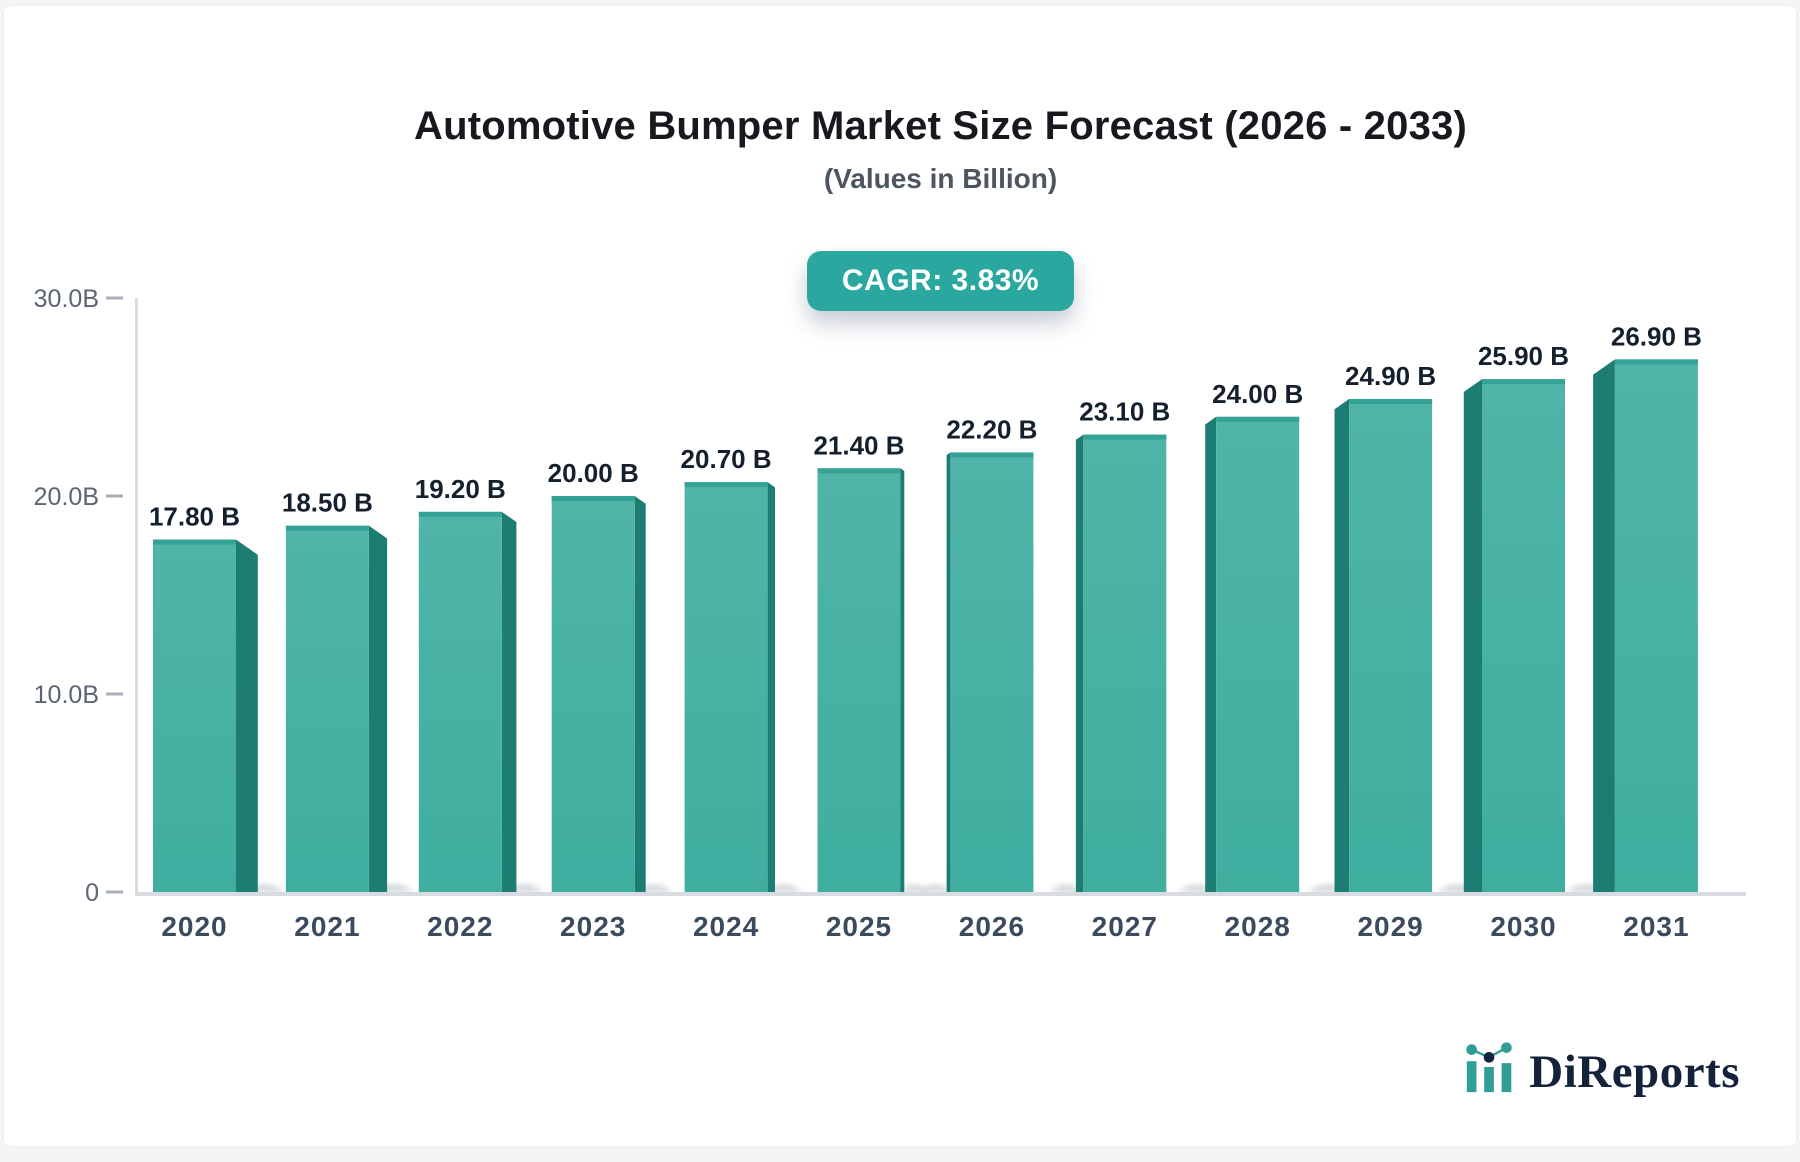 This screenshot has height=1162, width=1800. Describe the element at coordinates (1371, 651) in the screenshot. I see `bar-2029: 24.90 B 2029` at that location.